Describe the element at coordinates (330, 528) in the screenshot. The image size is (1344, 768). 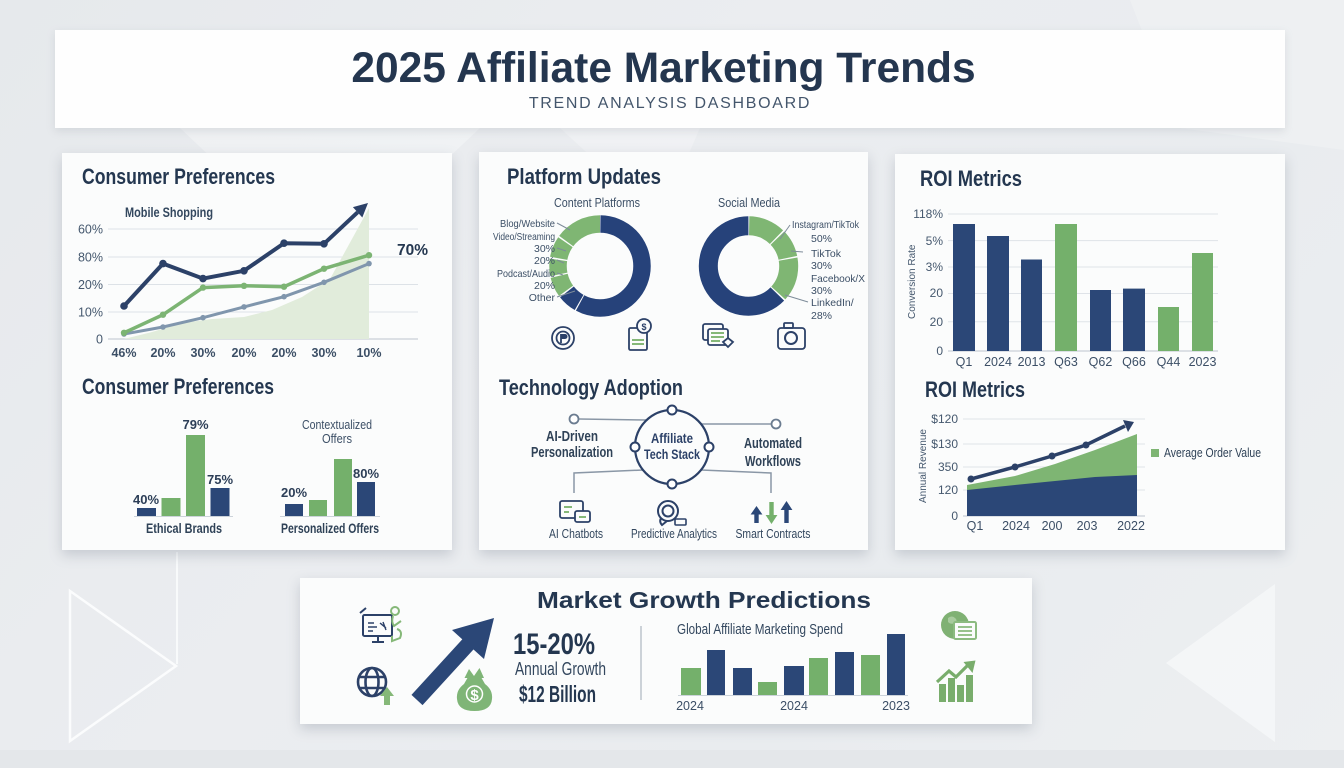
I see `svg-text: Personalized Offers` at that location.